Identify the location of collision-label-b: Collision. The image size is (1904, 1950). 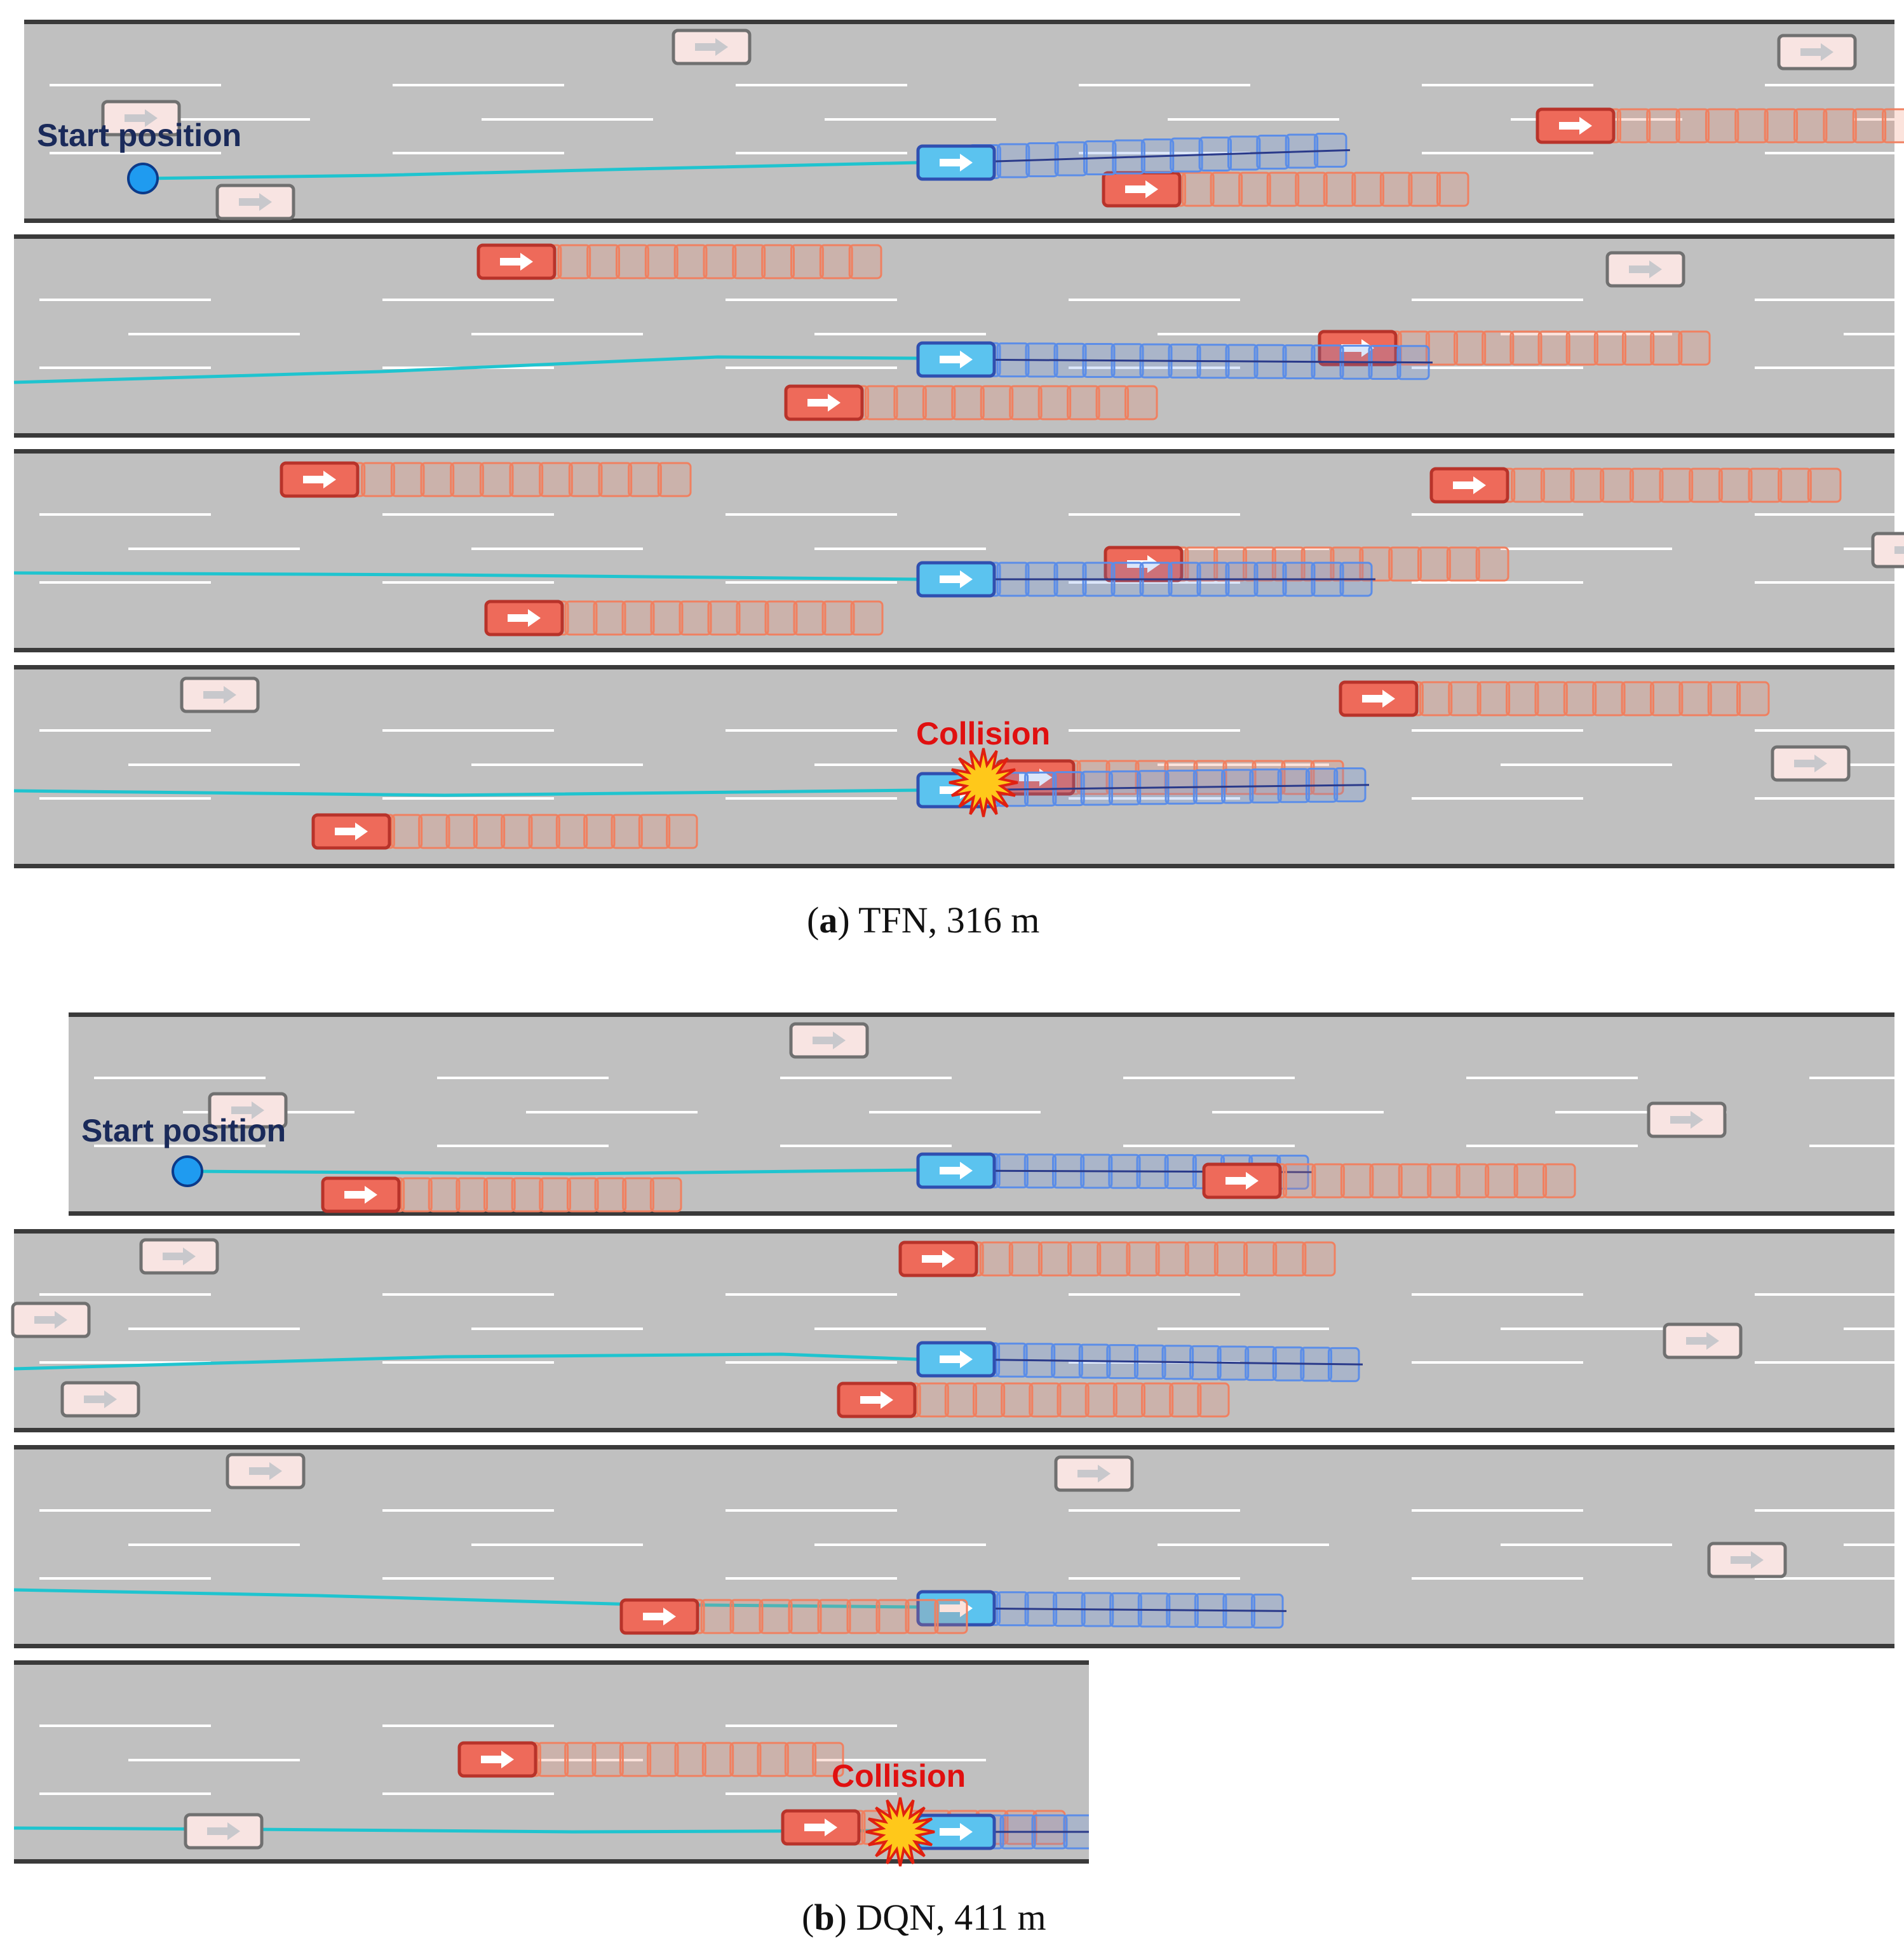
(899, 1776).